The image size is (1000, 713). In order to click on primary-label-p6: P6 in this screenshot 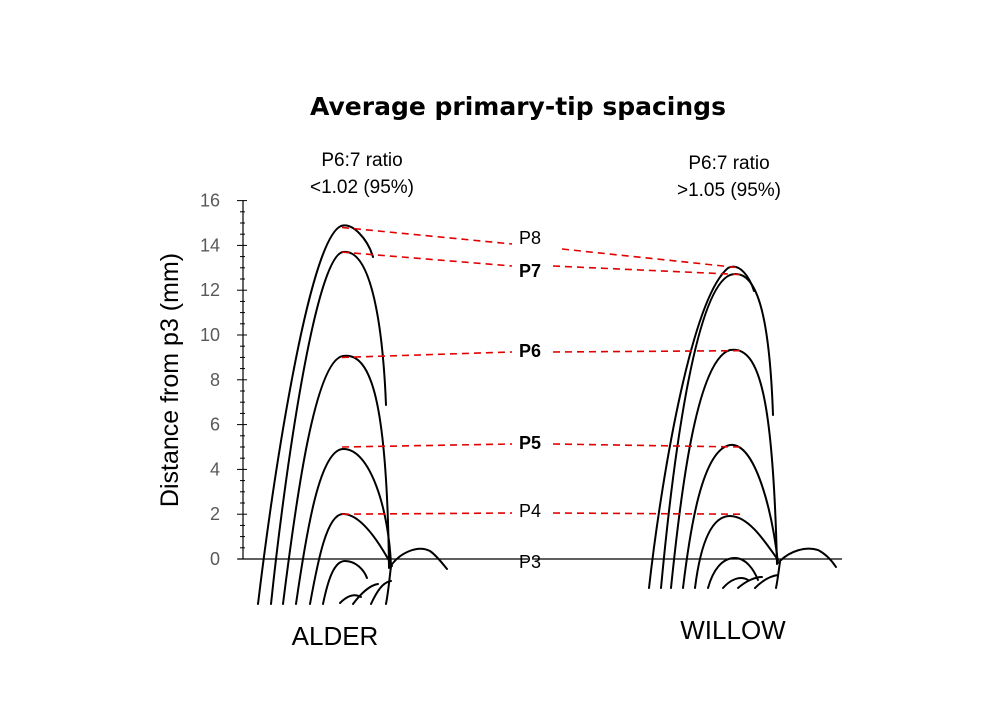, I will do `click(530, 351)`.